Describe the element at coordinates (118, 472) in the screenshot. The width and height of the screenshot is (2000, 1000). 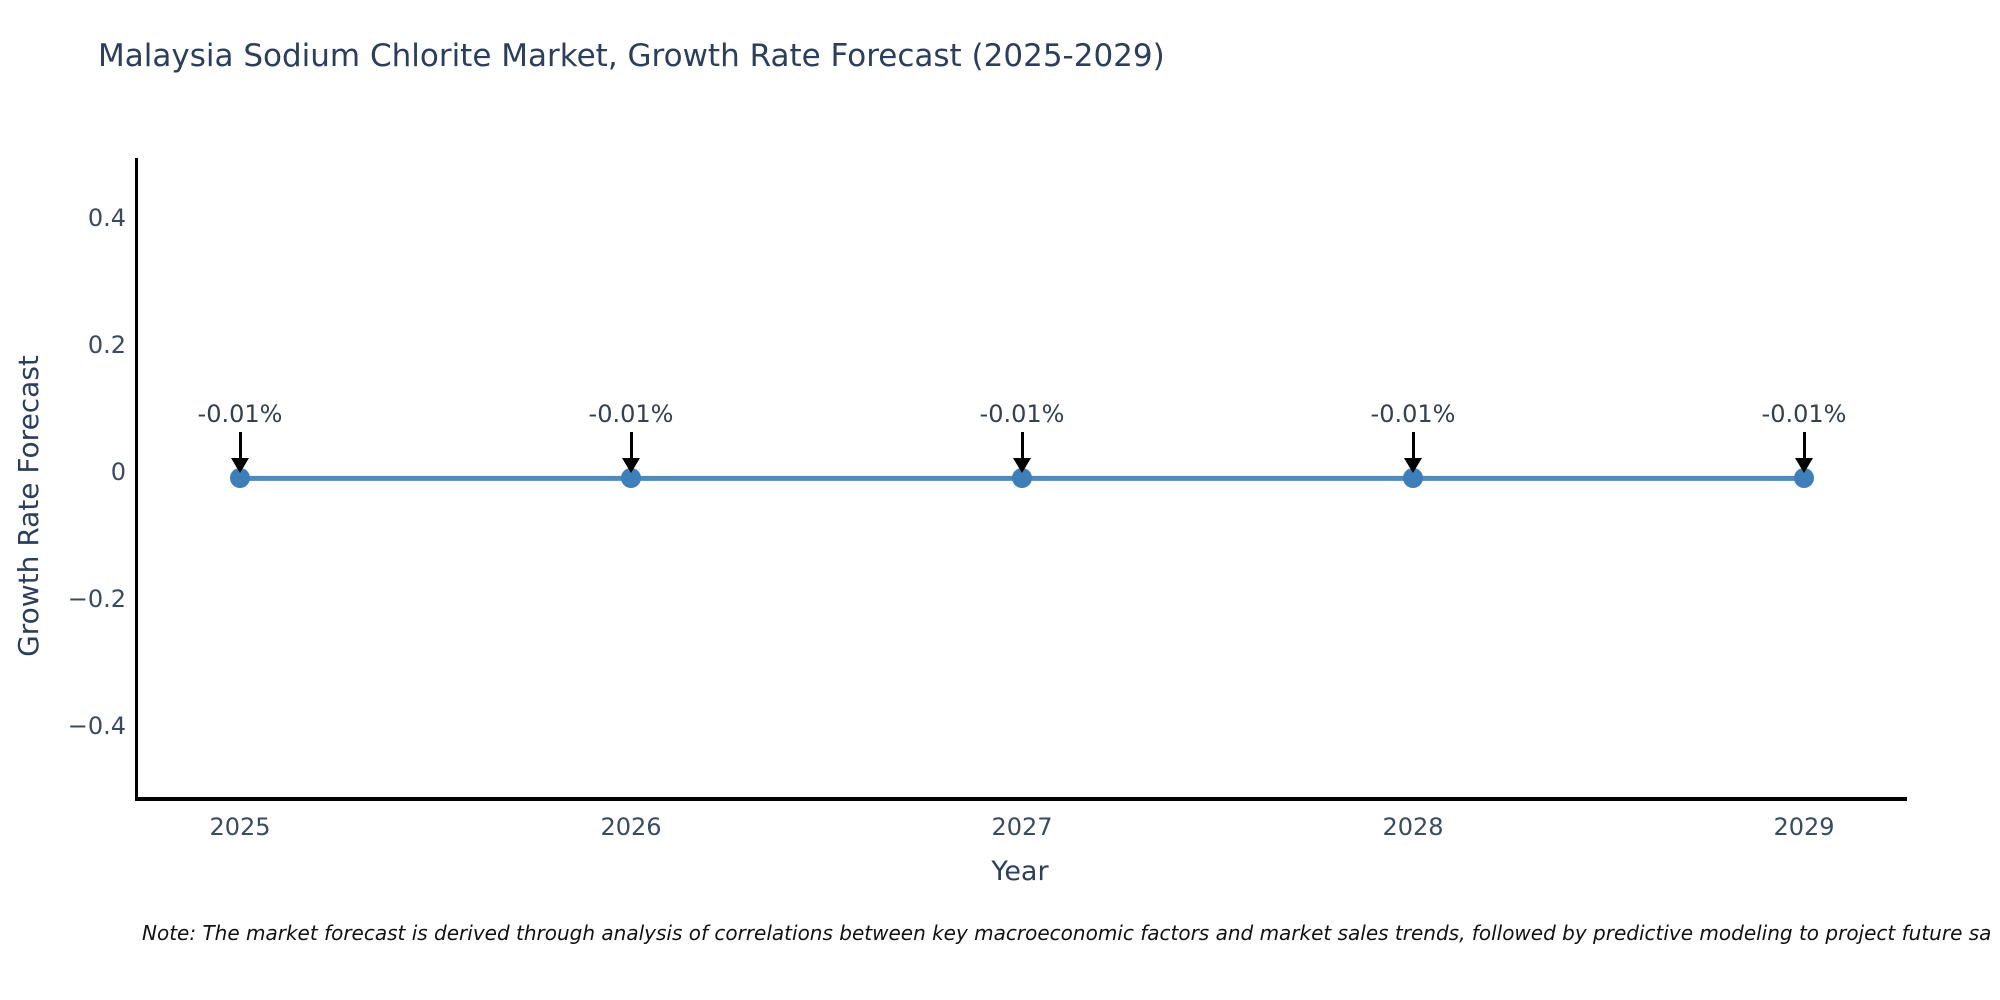
I see `y-tick-label: 0` at that location.